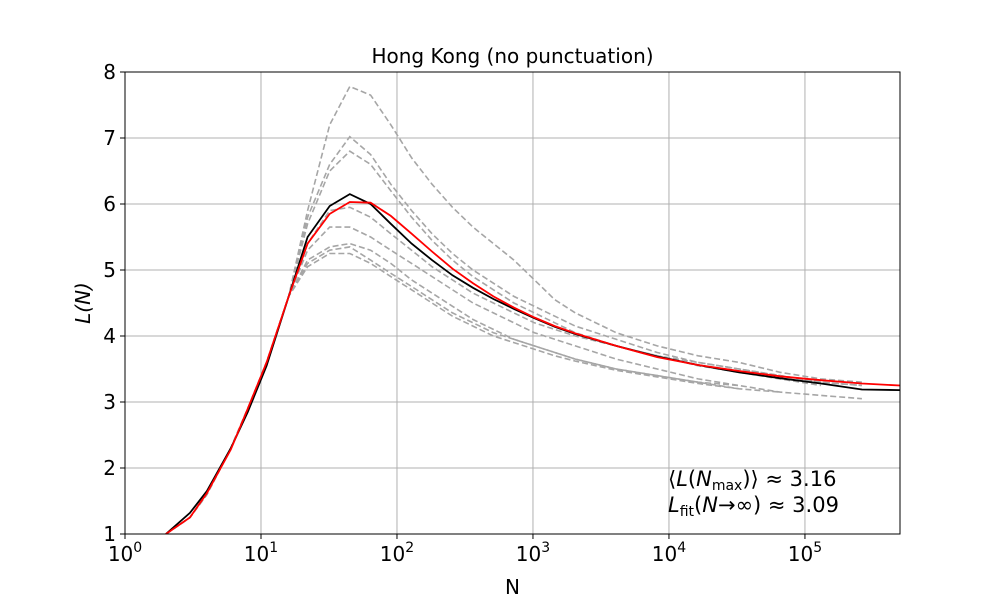 Image resolution: width=1000 pixels, height=600 pixels. I want to click on annotation-fit: Lfit(N→∞) ≈ 3.09, so click(753, 506).